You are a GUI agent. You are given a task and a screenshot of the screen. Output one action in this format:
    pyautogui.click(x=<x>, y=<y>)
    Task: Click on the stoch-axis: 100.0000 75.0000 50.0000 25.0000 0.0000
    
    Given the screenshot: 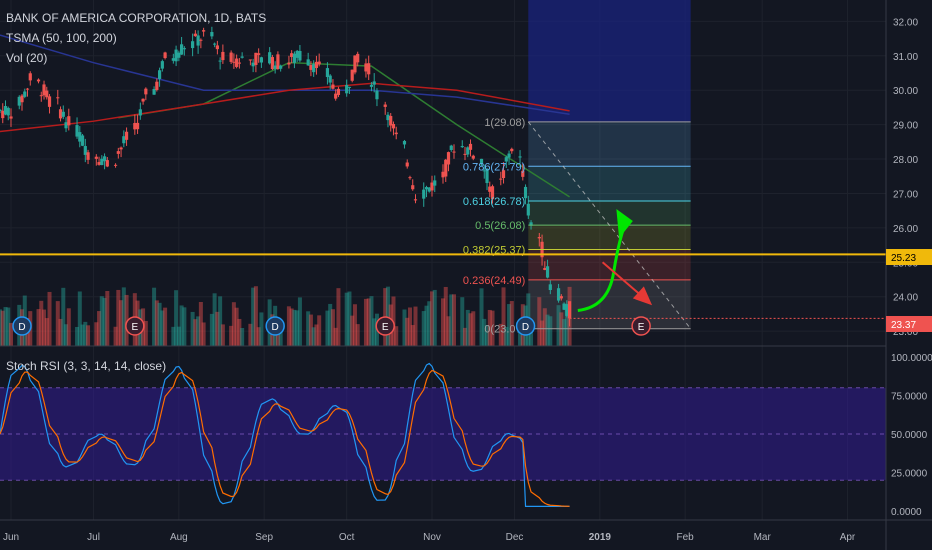 What is the action you would take?
    pyautogui.click(x=911, y=435)
    